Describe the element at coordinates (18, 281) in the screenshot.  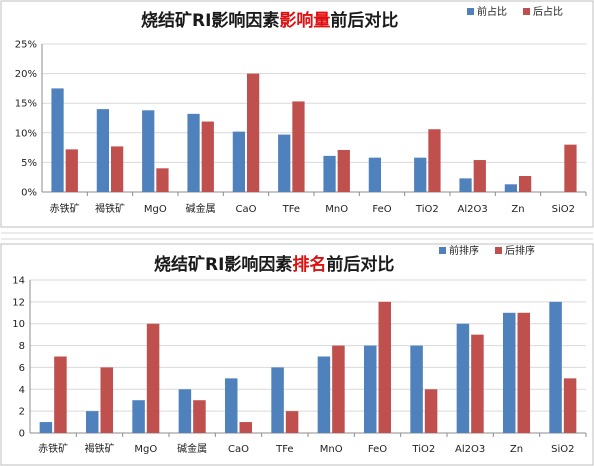
I see `y-tick-label: 14` at that location.